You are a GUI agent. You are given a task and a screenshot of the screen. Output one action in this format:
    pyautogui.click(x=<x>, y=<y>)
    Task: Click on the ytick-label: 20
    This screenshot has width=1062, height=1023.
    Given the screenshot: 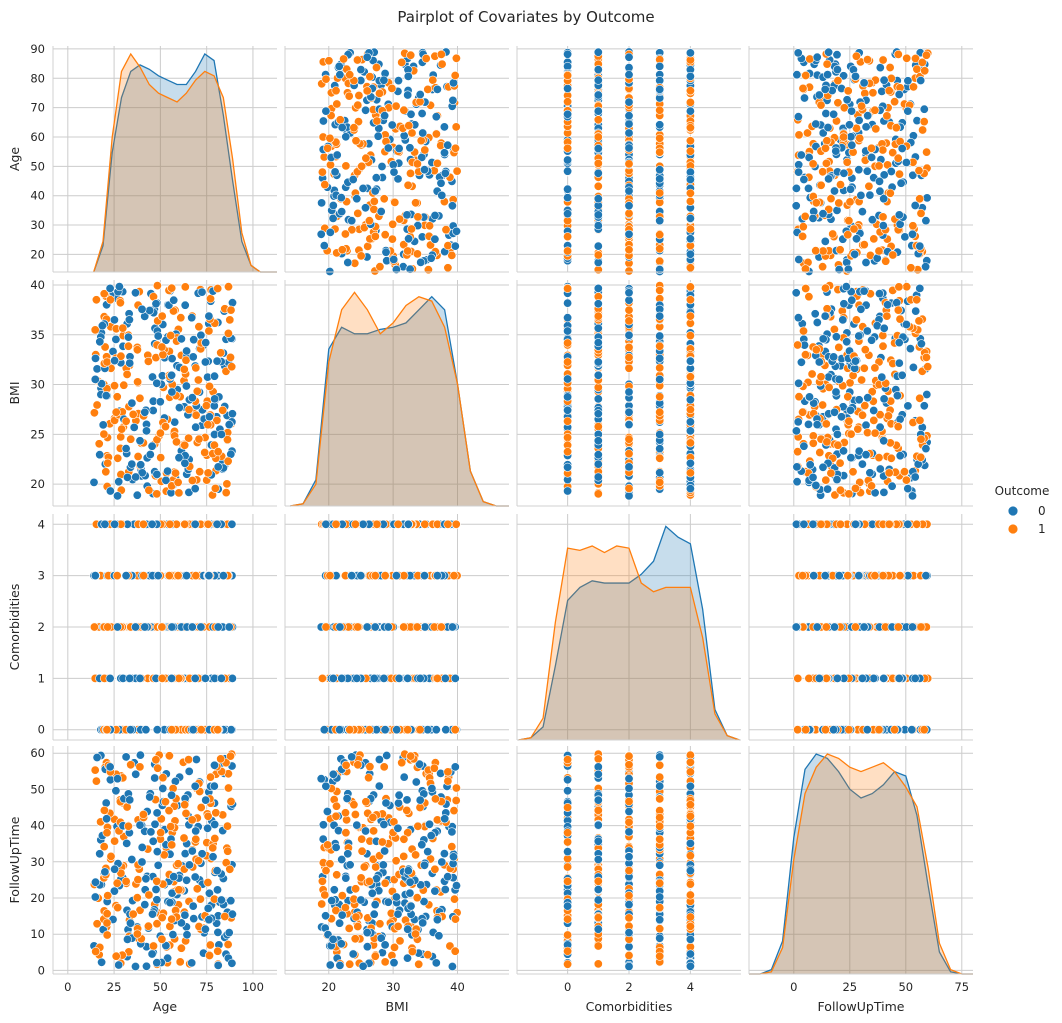 What is the action you would take?
    pyautogui.click(x=37, y=898)
    